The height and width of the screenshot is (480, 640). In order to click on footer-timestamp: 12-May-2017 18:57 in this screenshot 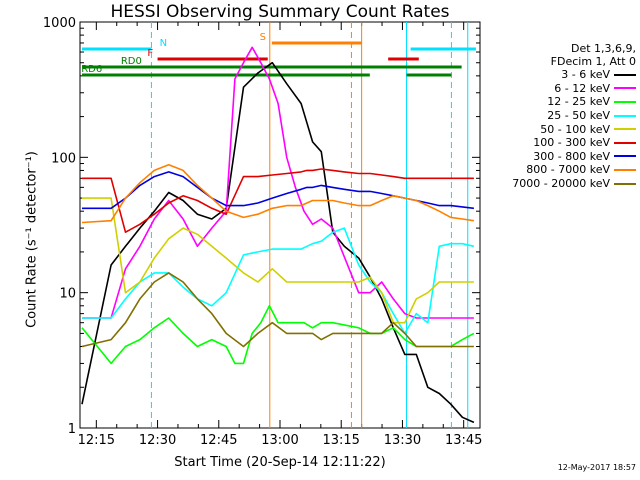, I will do `click(596, 467)`.